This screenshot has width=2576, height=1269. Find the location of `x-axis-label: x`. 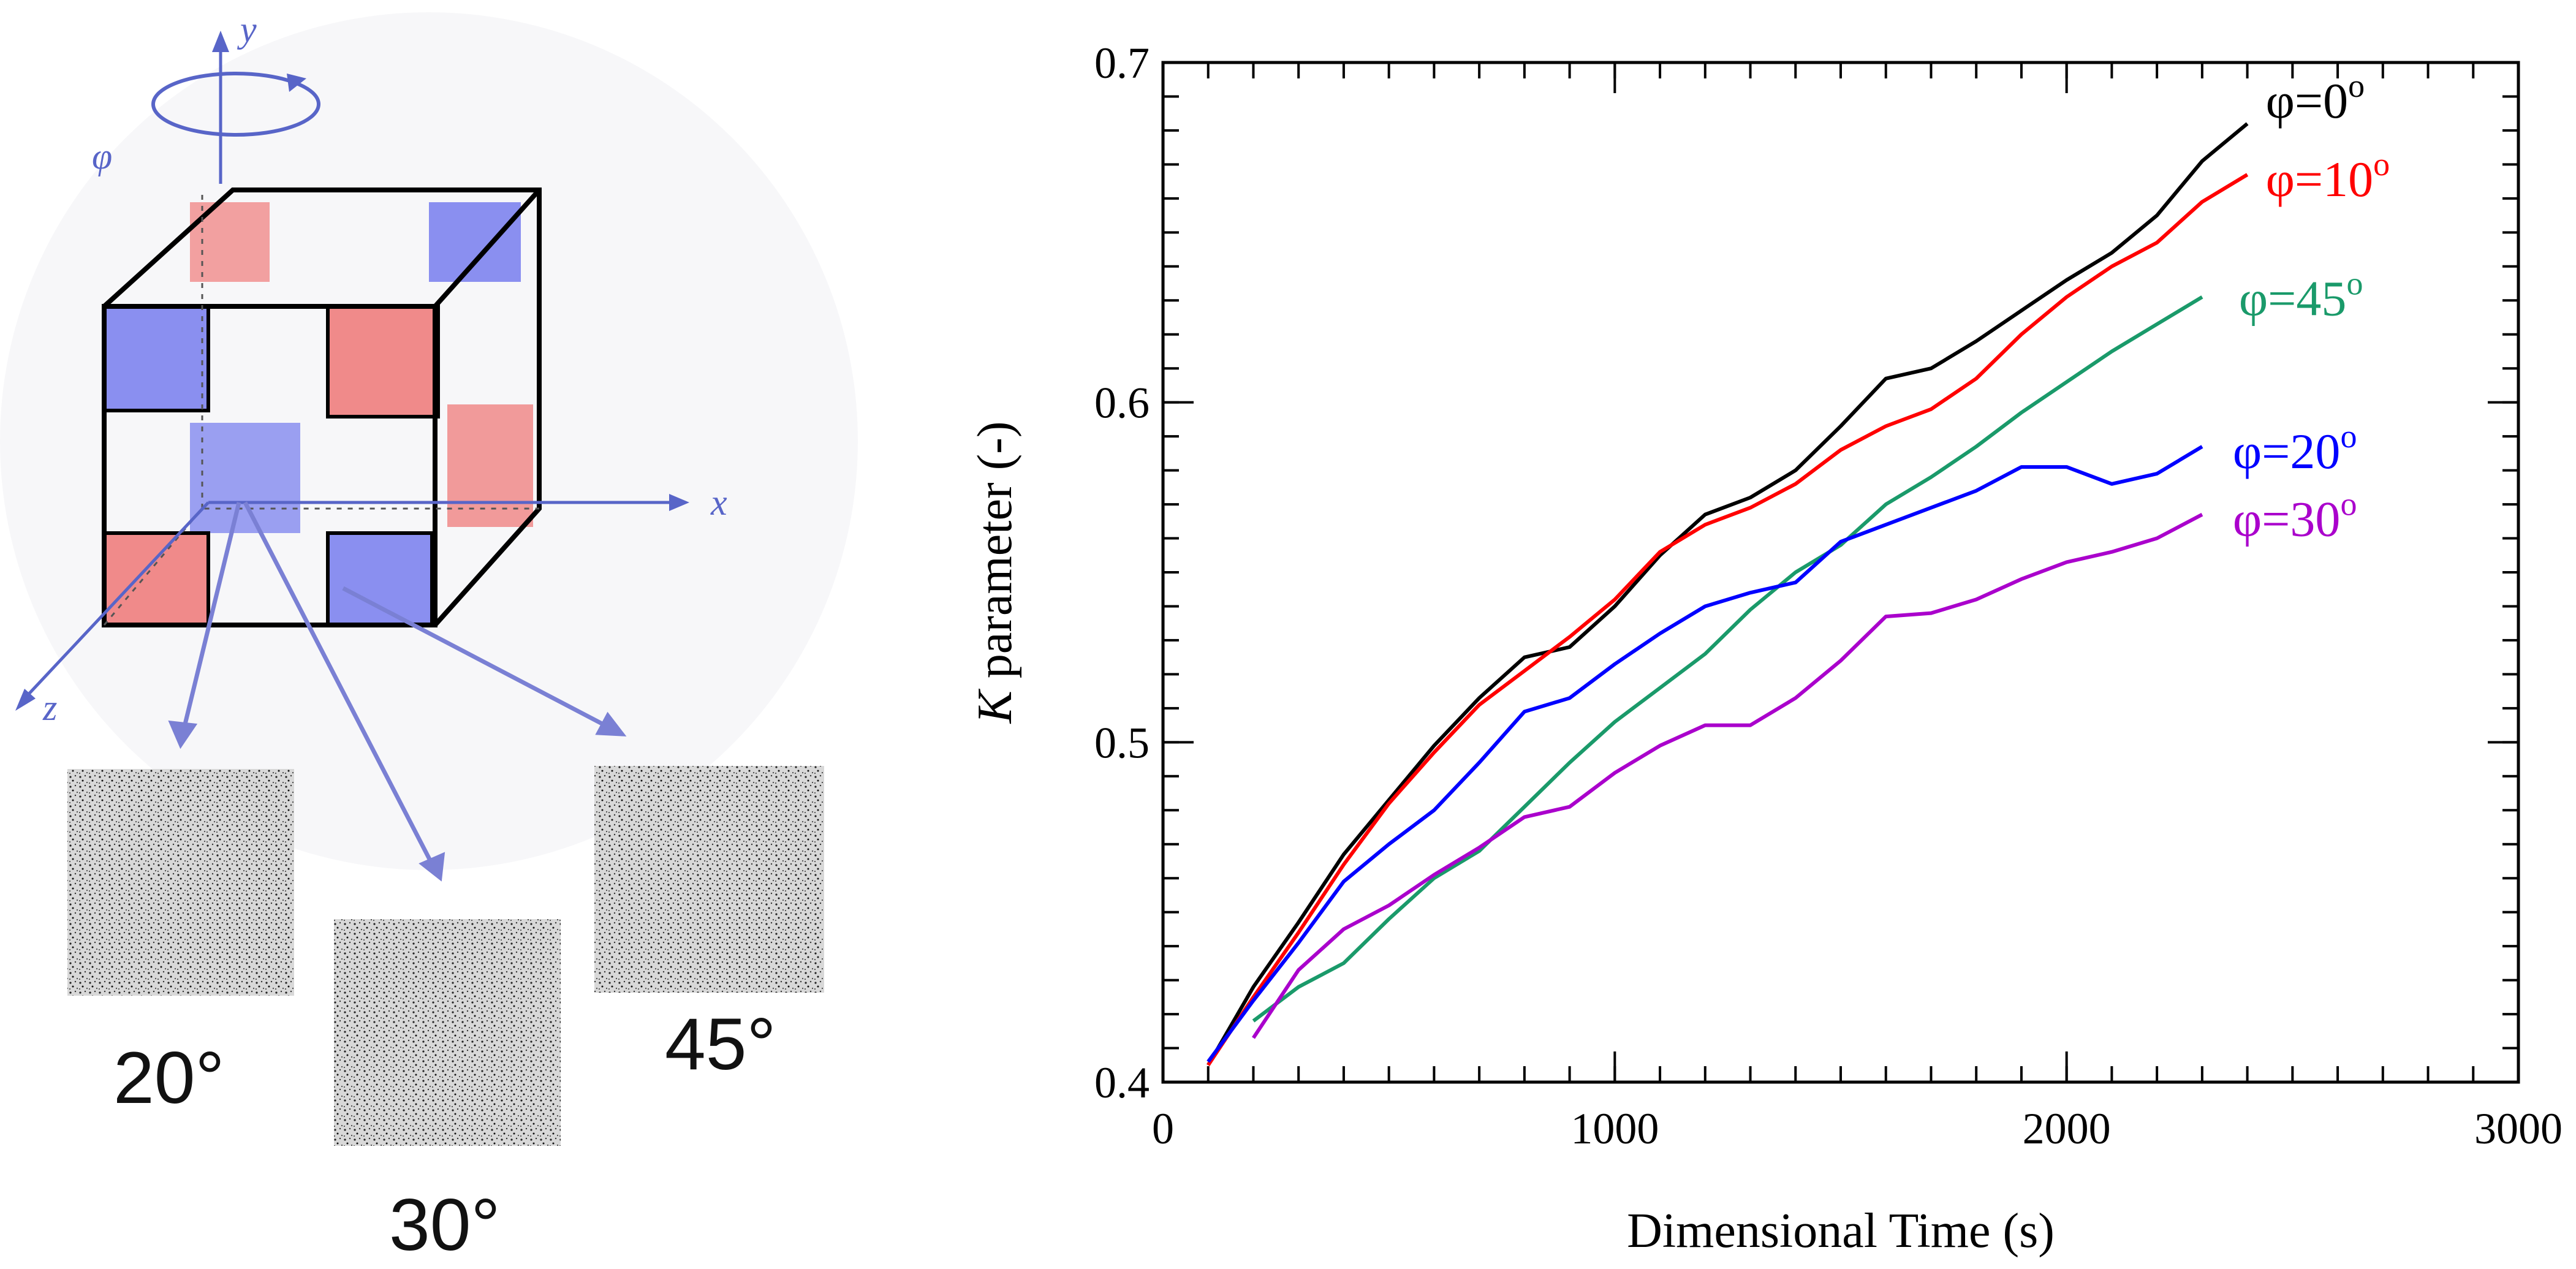

x-axis-label: x is located at coordinates (718, 502).